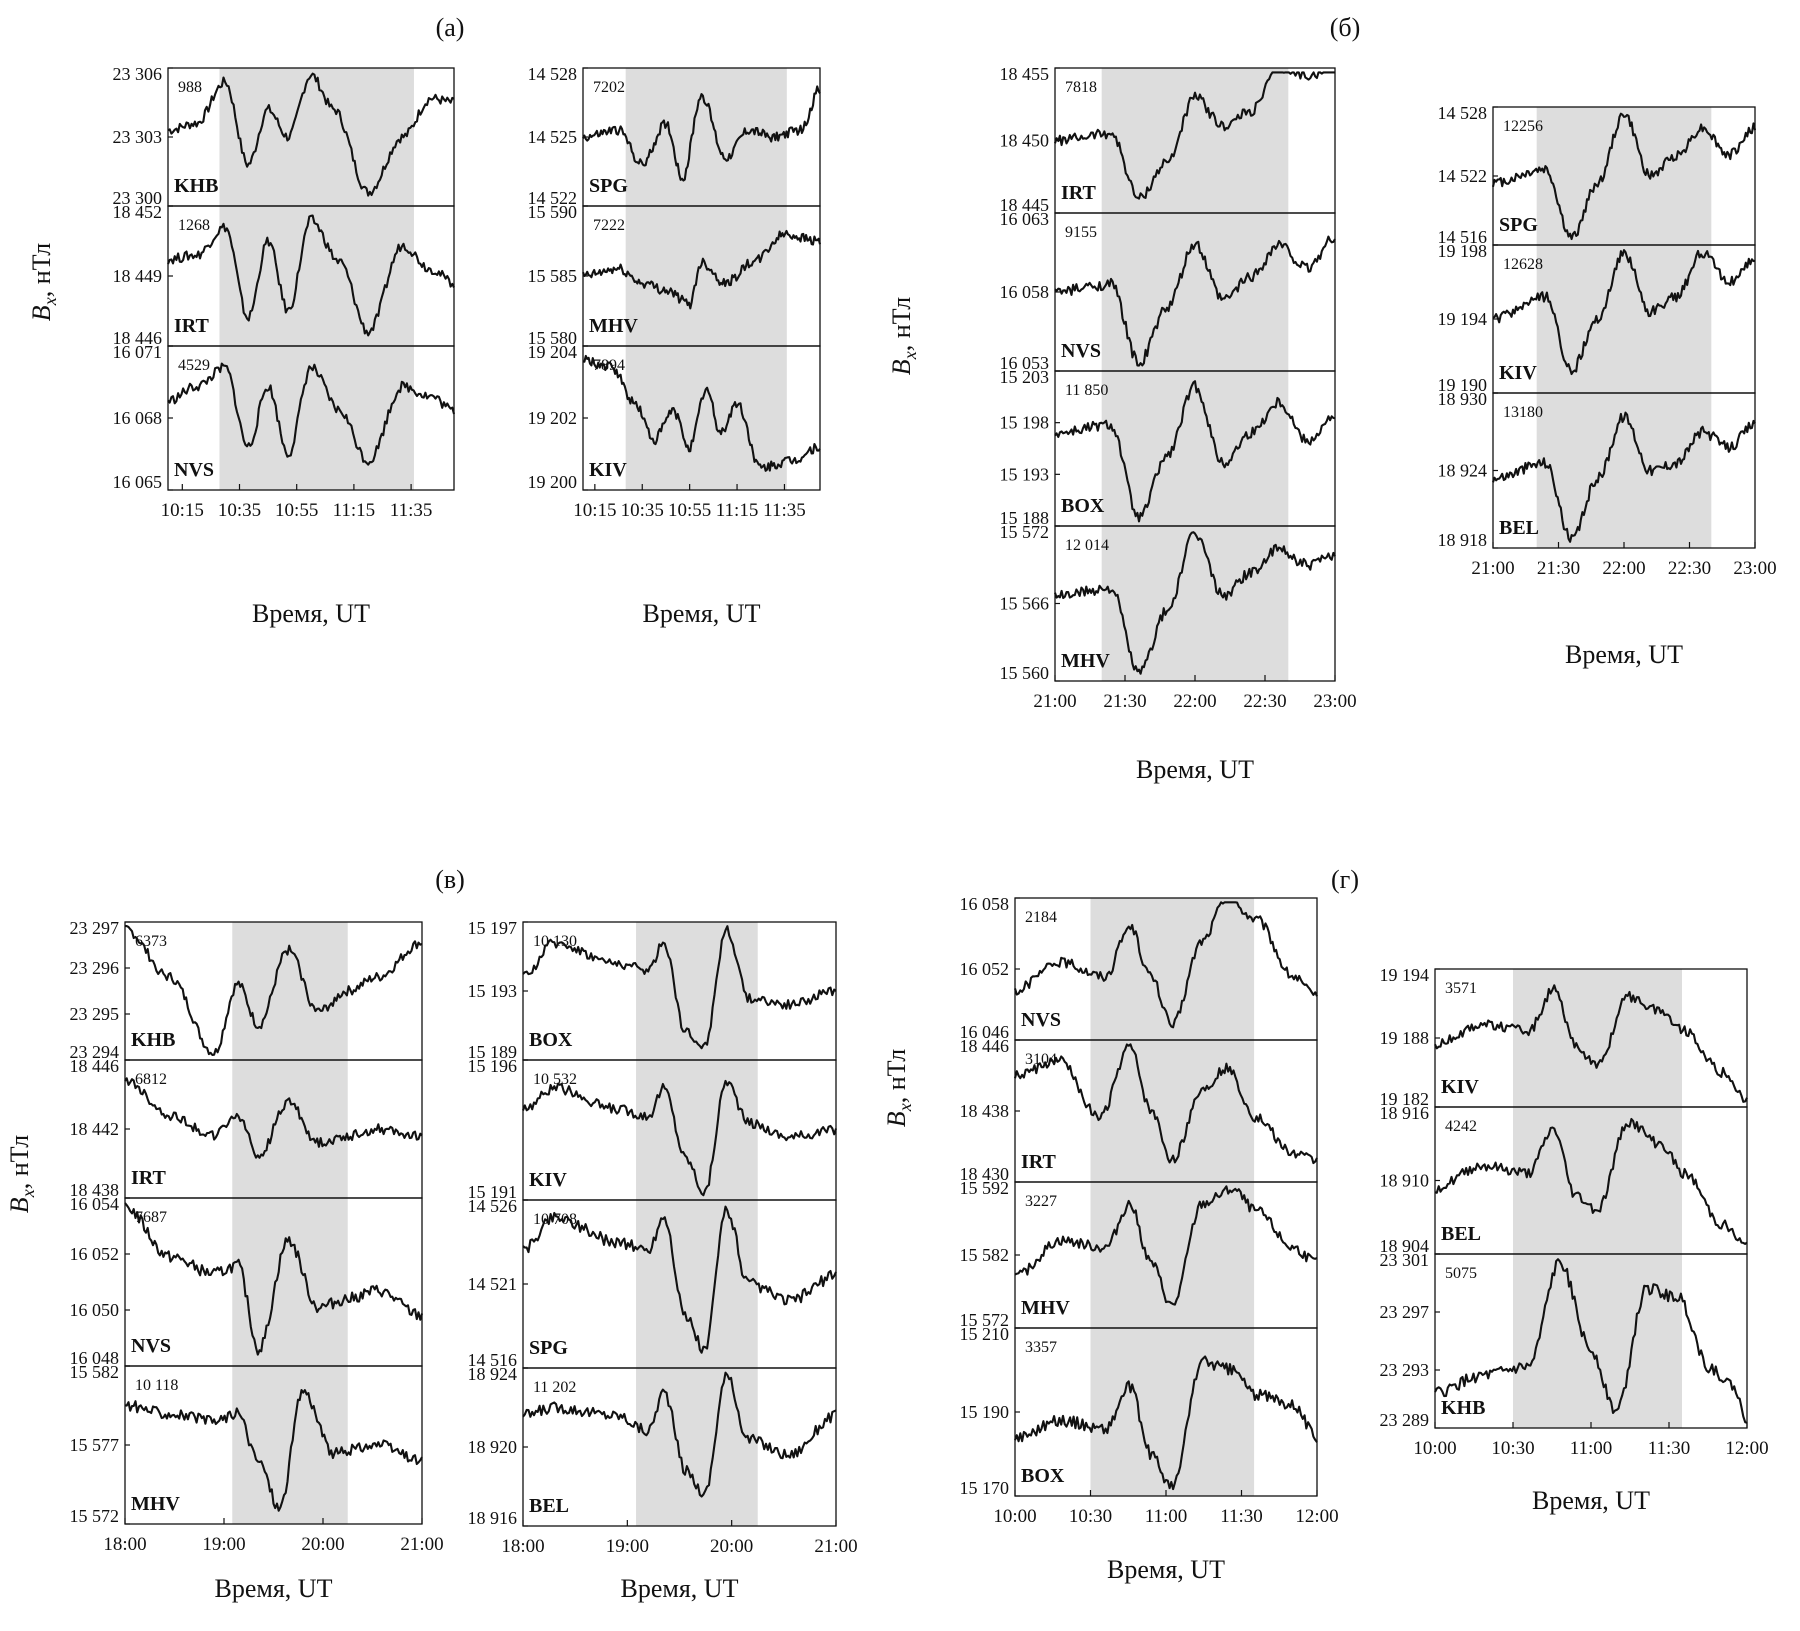 The image size is (1800, 1631). I want to click on y-tick-label: 15 193, so click(1025, 474).